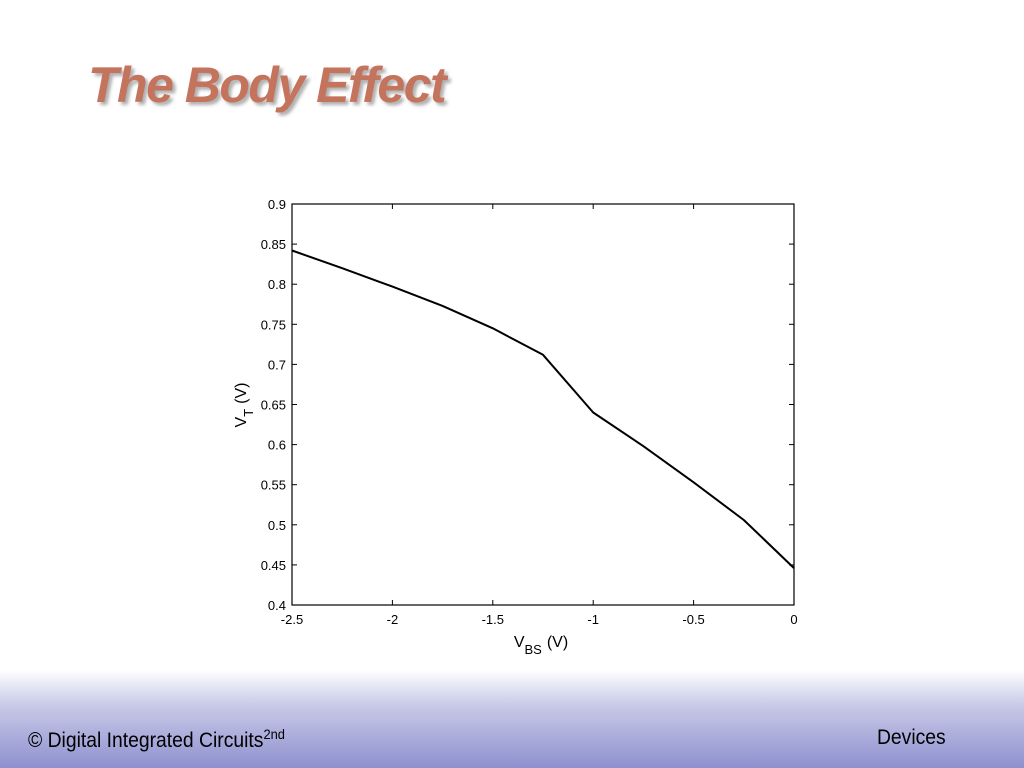  Describe the element at coordinates (277, 445) in the screenshot. I see `y-tick-label: 0.6` at that location.